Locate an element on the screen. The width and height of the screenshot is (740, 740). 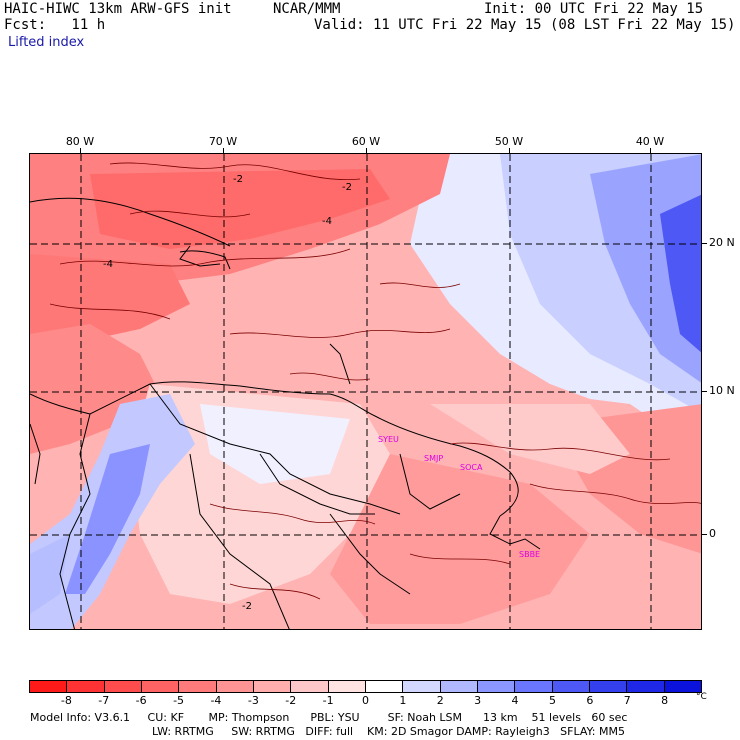
init-time: Init: 00 UTC Fri 22 May 15 is located at coordinates (594, 9).